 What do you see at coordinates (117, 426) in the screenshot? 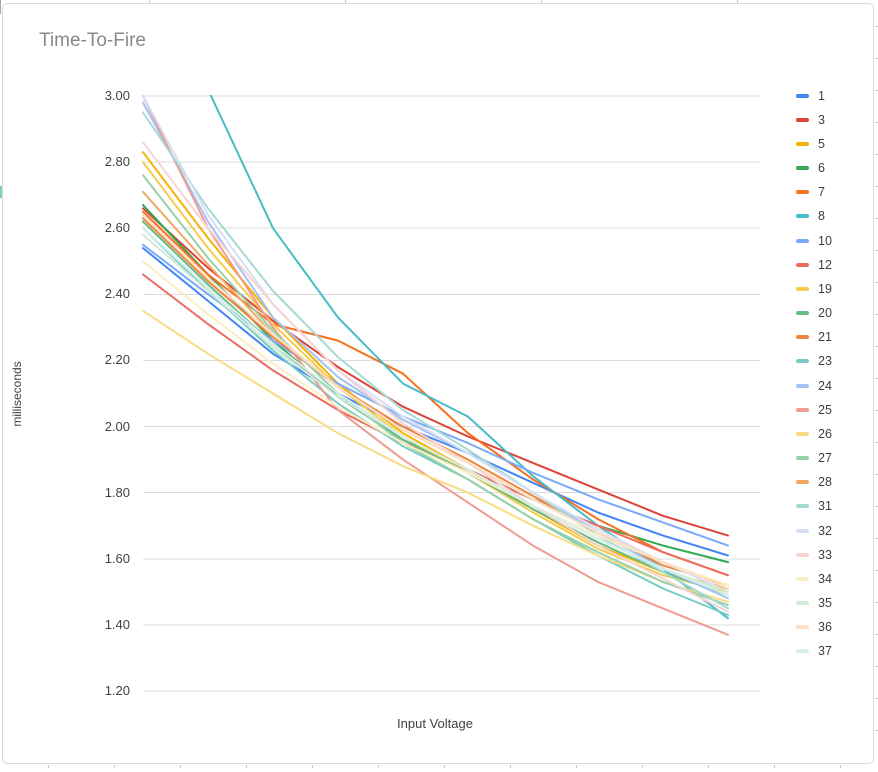
I see `y-tick-label: 2.00` at bounding box center [117, 426].